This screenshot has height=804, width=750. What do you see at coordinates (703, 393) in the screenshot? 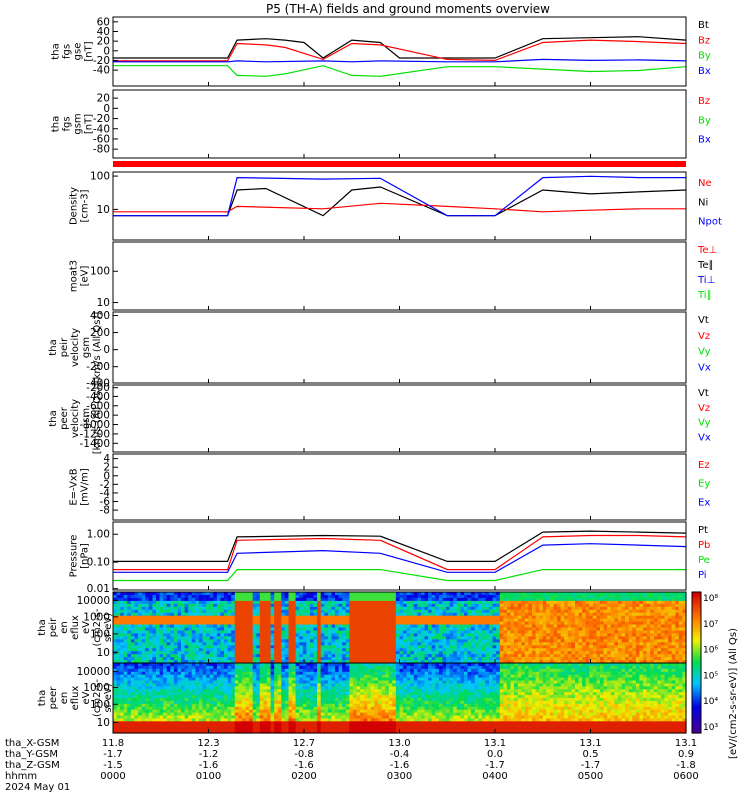
I see `legend-vt: Vt` at bounding box center [703, 393].